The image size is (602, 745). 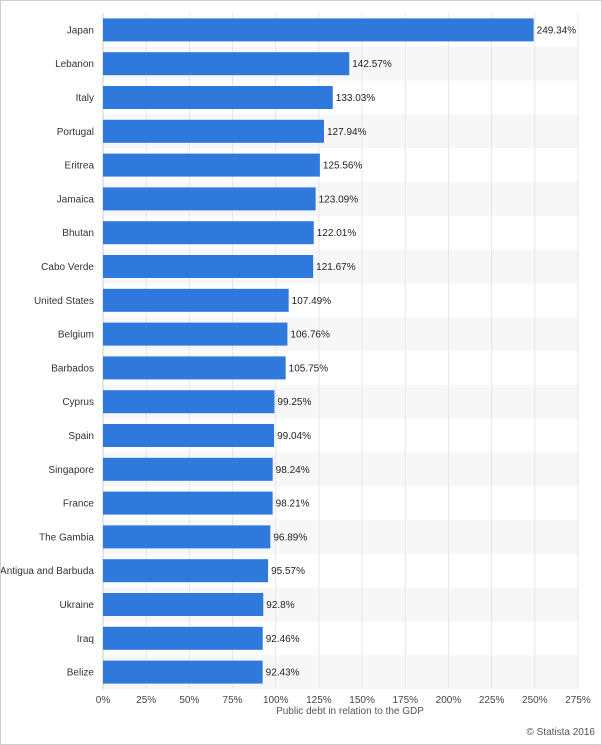 What do you see at coordinates (319, 700) in the screenshot?
I see `x-tick-label: 125%` at bounding box center [319, 700].